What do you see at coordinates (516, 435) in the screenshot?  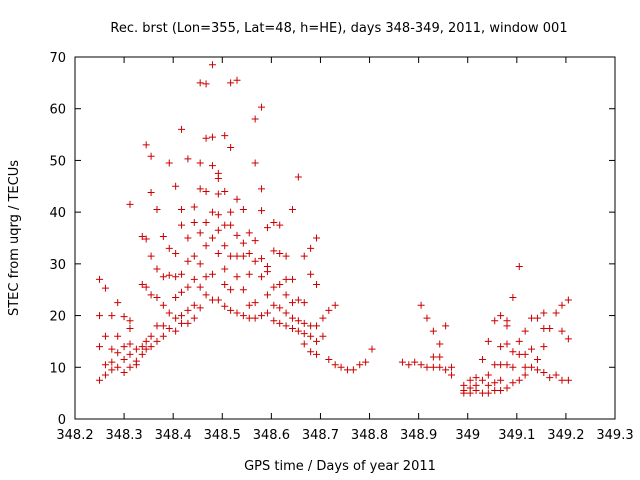 I see `x-tick-label: 349.1` at bounding box center [516, 435].